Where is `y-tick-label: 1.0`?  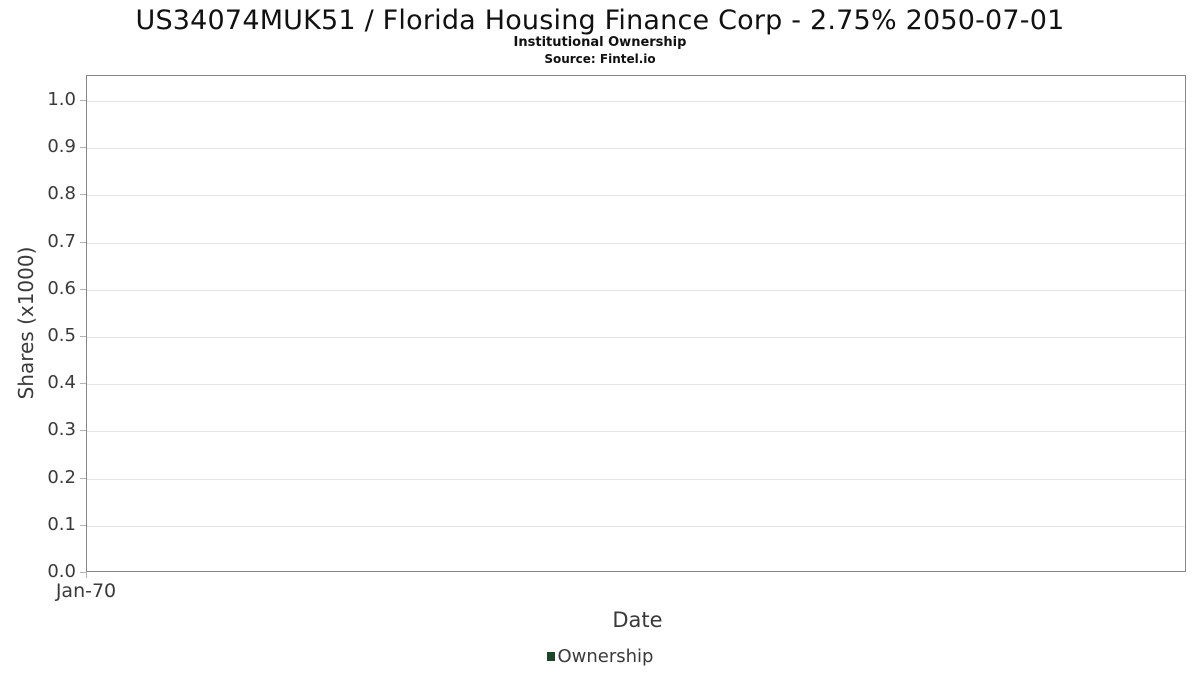 y-tick-label: 1.0 is located at coordinates (61, 99).